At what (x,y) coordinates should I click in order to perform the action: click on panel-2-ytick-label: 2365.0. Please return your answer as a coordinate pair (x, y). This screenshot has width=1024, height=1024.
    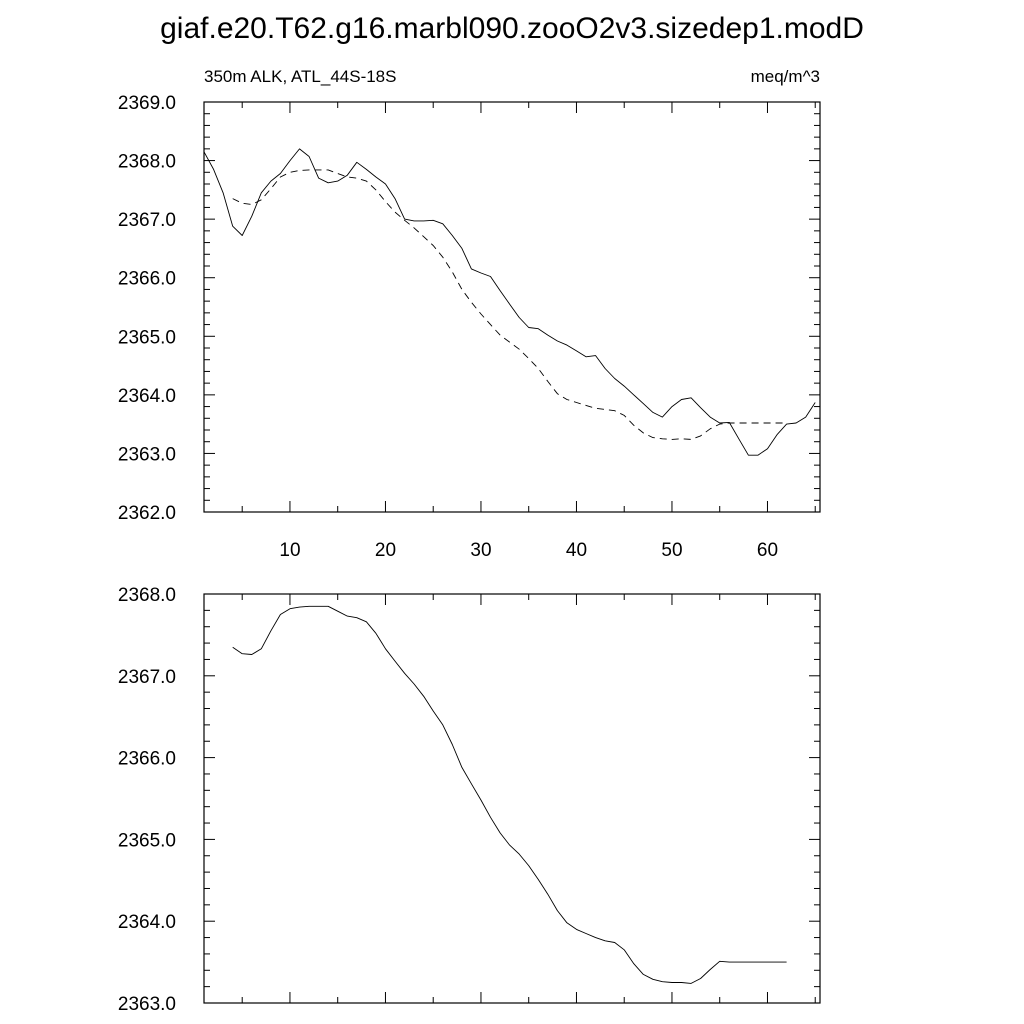
    Looking at the image, I should click on (147, 840).